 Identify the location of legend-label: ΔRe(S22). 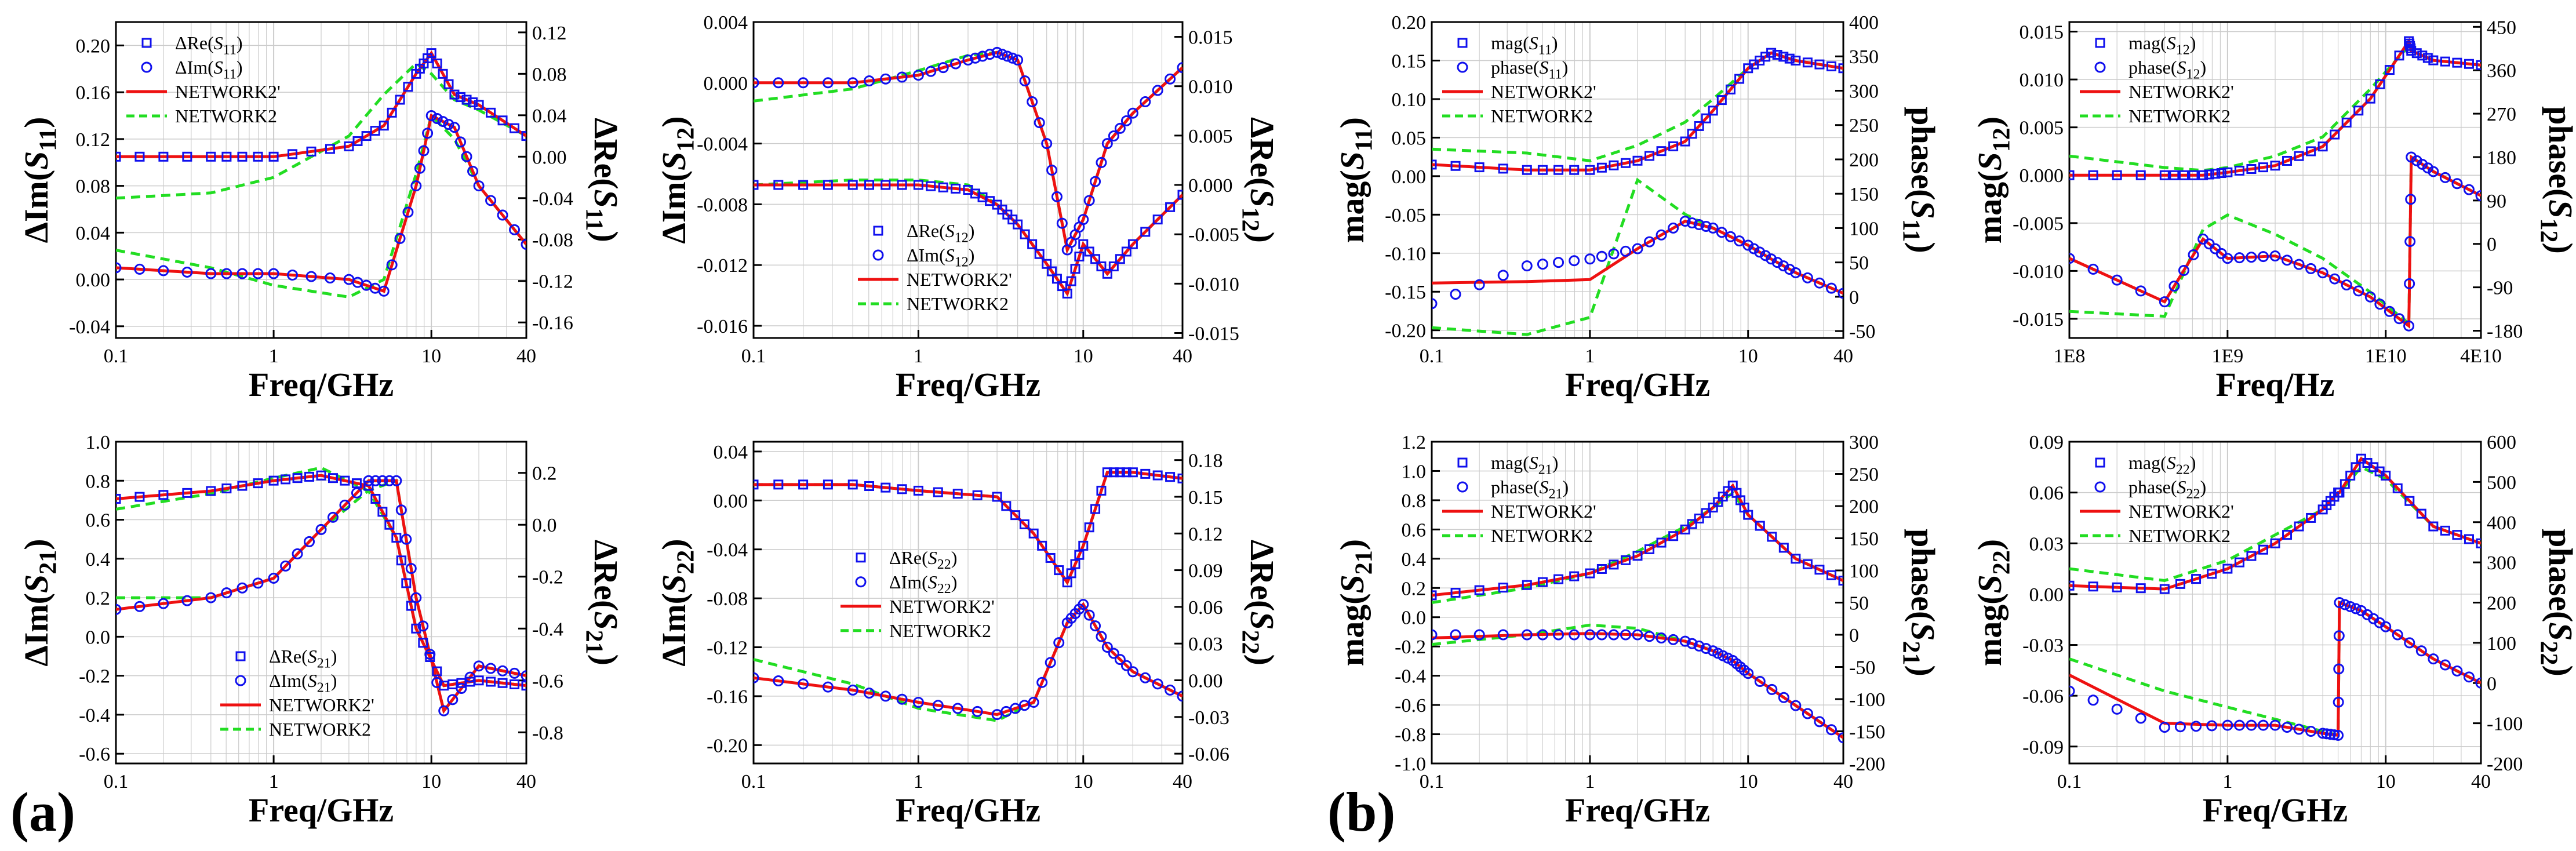
(923, 559).